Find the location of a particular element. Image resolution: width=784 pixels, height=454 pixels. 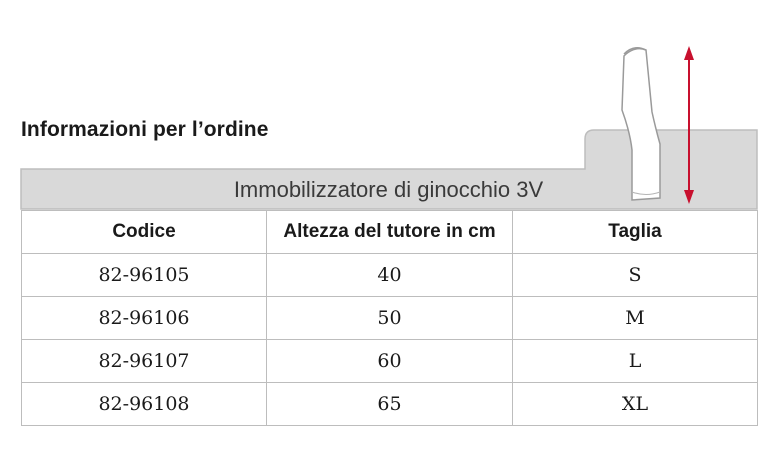

table-row: 82-96106 50 M is located at coordinates (389, 318).